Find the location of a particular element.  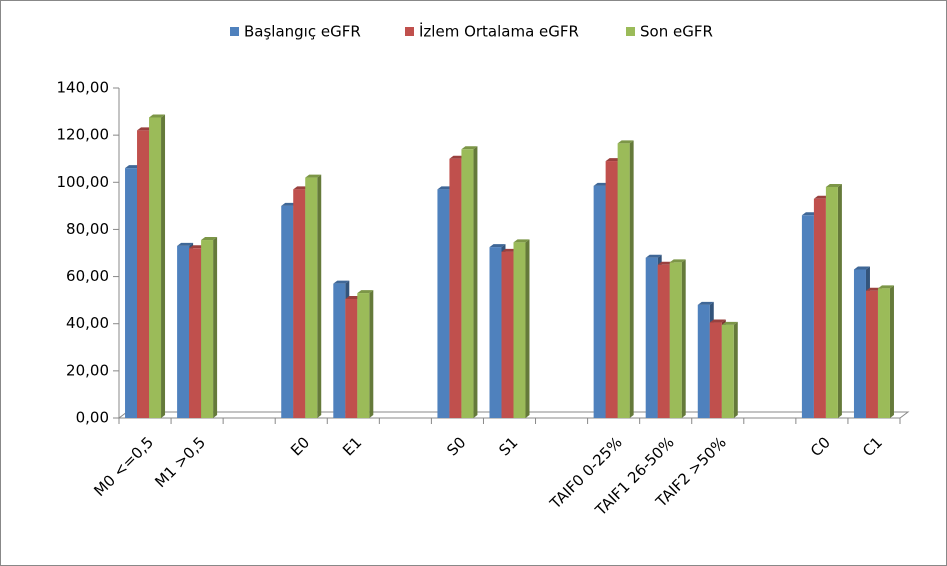

y-tick-label: 60,00 is located at coordinates (87, 276).